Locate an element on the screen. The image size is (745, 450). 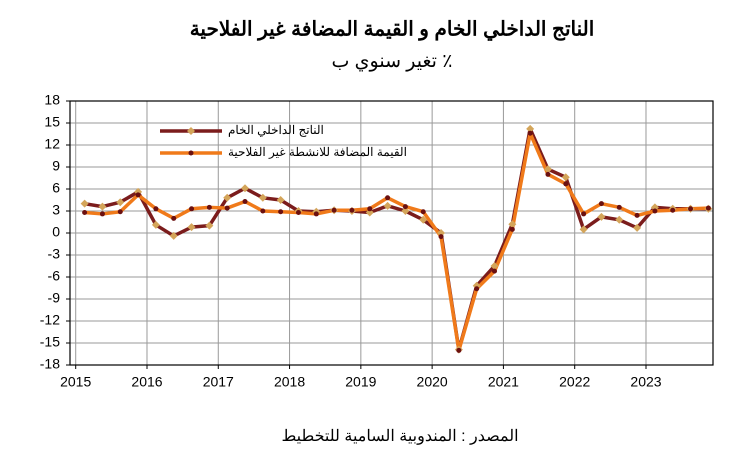
y-tick-label: 18 is located at coordinates (52, 100).